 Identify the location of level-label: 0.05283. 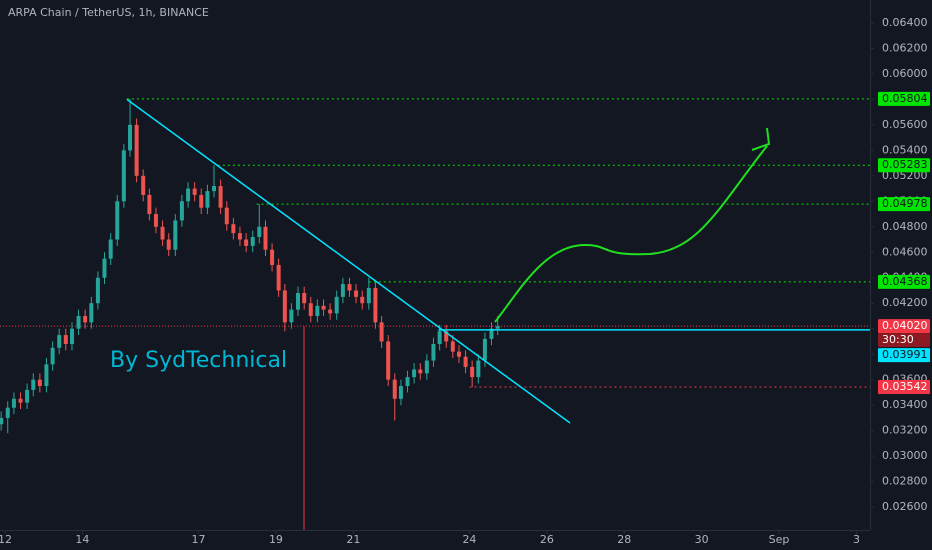
(905, 164).